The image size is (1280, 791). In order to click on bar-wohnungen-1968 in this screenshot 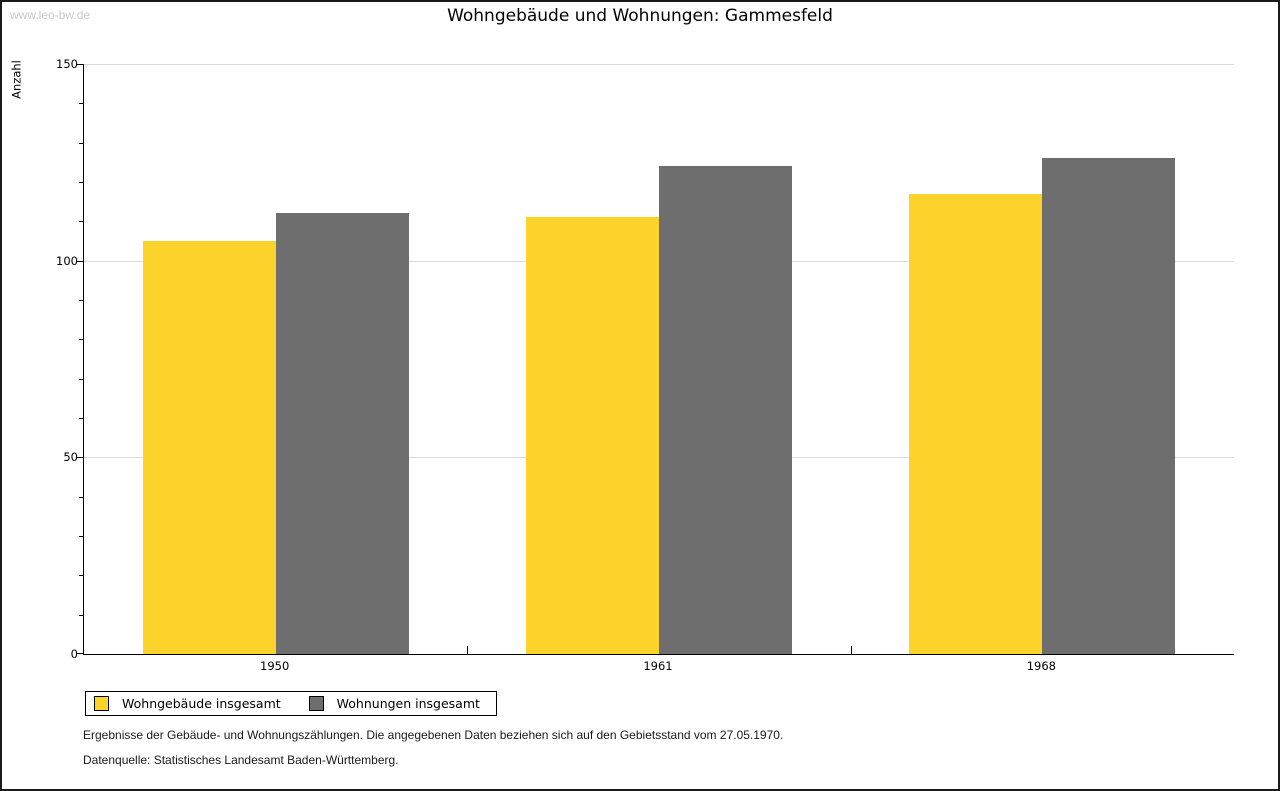, I will do `click(1108, 406)`.